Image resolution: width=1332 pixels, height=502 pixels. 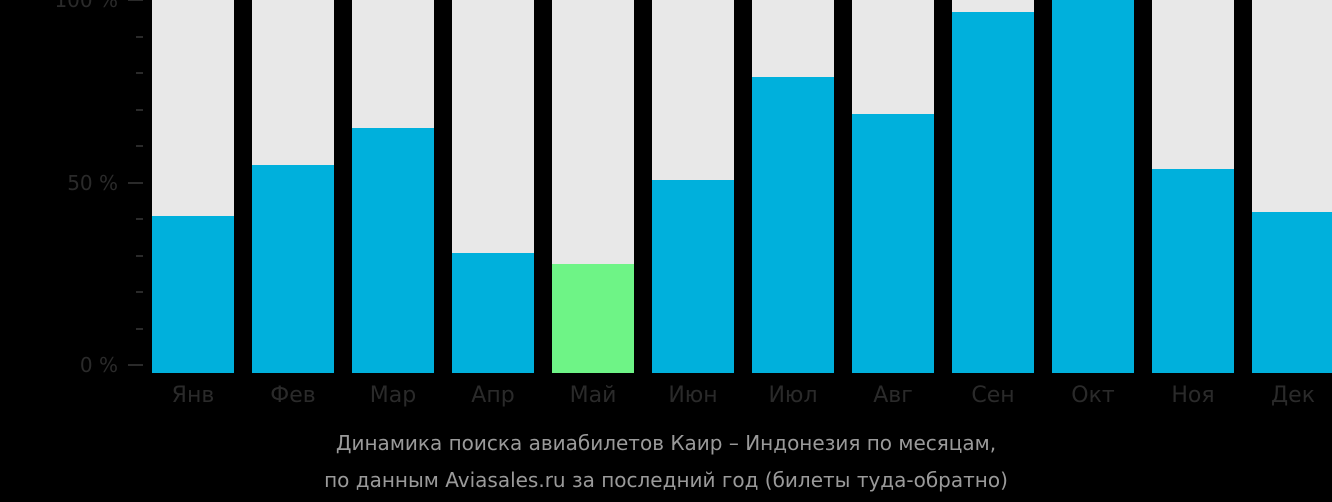 I want to click on x-tick-label: Июн, so click(x=693, y=395).